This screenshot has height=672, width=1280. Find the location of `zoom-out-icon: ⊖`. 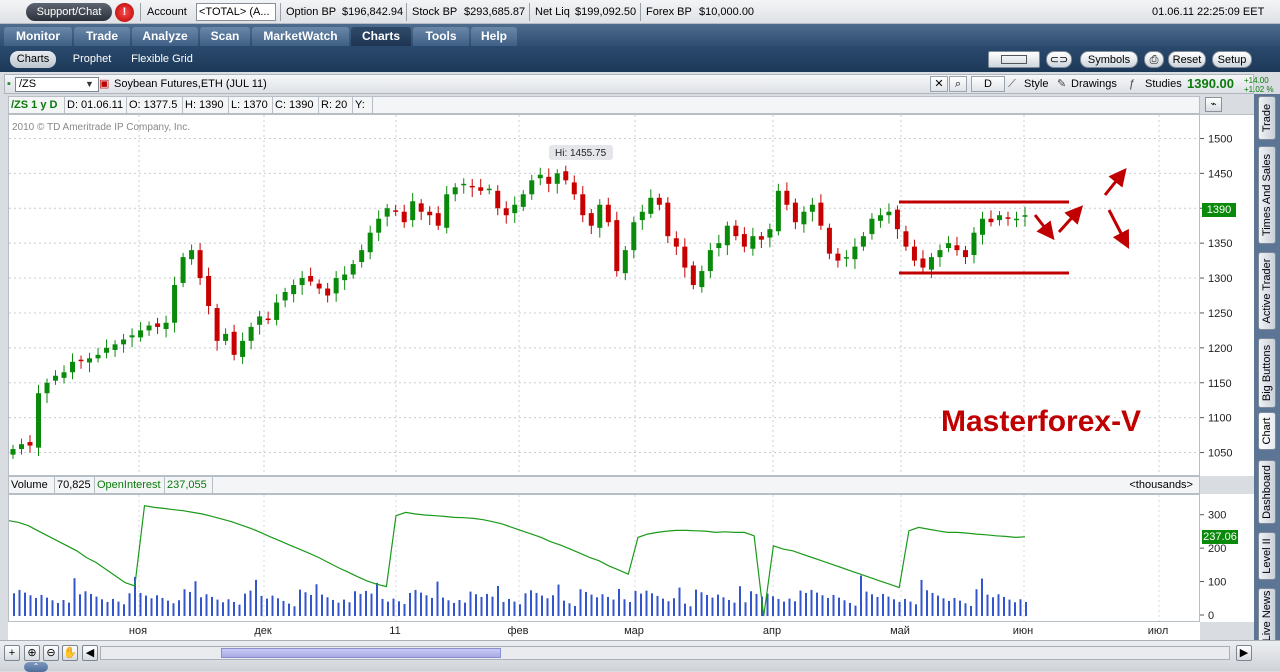

zoom-out-icon: ⊖ is located at coordinates (51, 653).